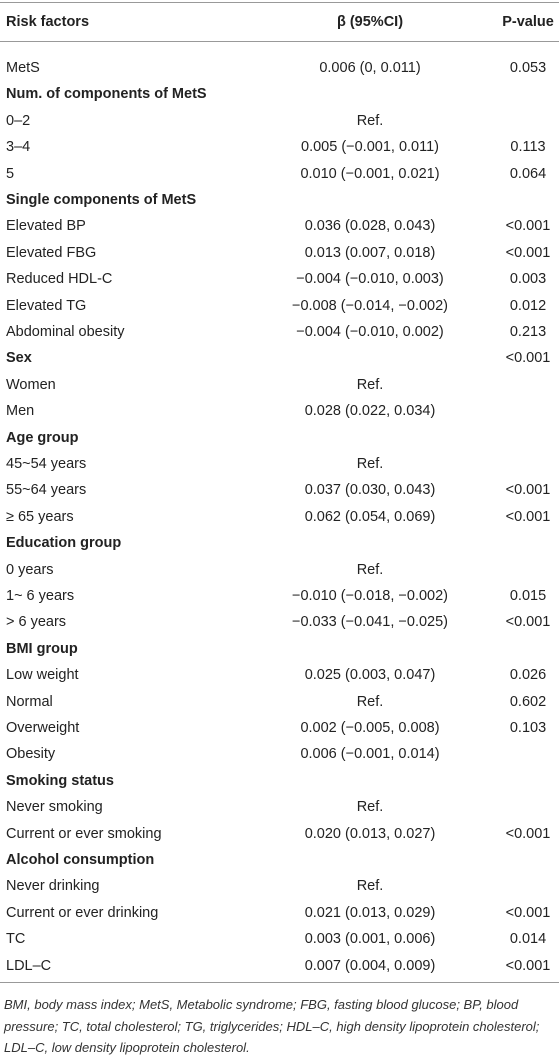 This screenshot has width=559, height=1059. Describe the element at coordinates (370, 252) in the screenshot. I see `beta-ci: 0.013 (0.007, 0.018)` at that location.